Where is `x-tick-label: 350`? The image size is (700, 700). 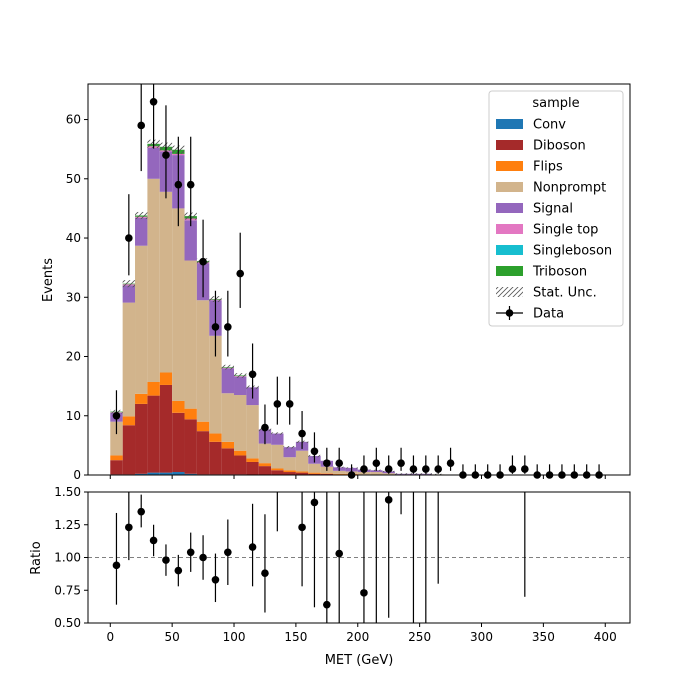
x-tick-label: 350 is located at coordinates (543, 637).